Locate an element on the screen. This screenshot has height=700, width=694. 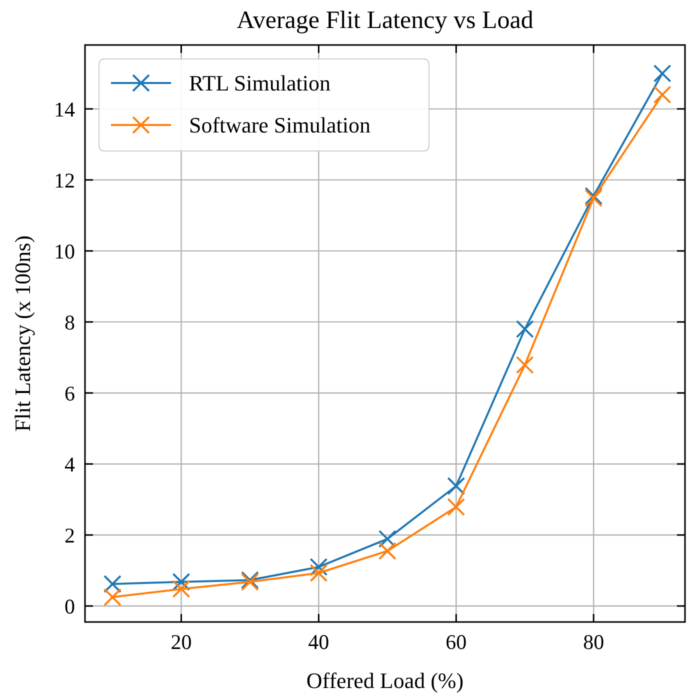
y-axis-title: Flit Latency (x 100ns) is located at coordinates (22, 333).